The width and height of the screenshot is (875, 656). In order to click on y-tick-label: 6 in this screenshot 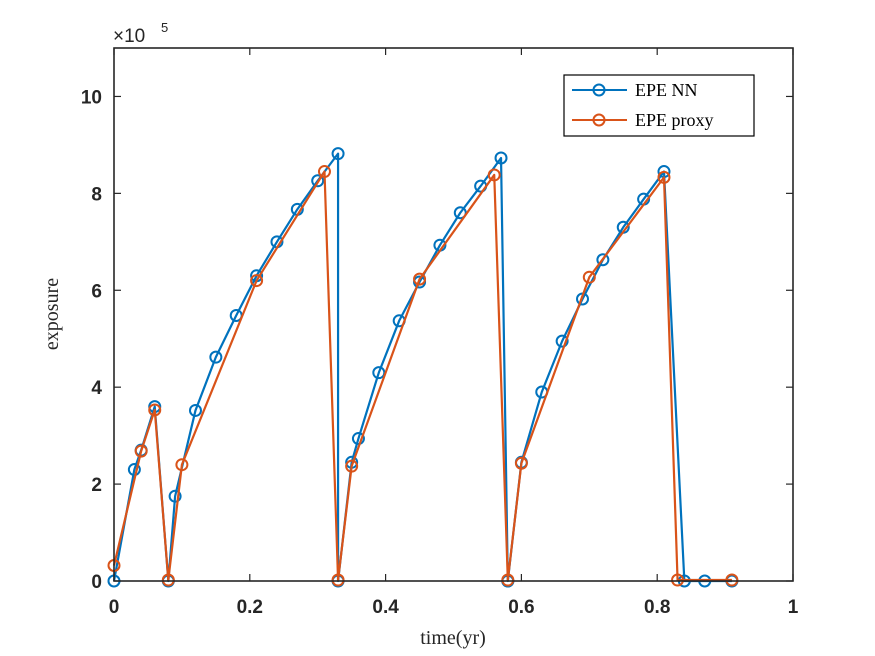, I will do `click(96, 291)`.